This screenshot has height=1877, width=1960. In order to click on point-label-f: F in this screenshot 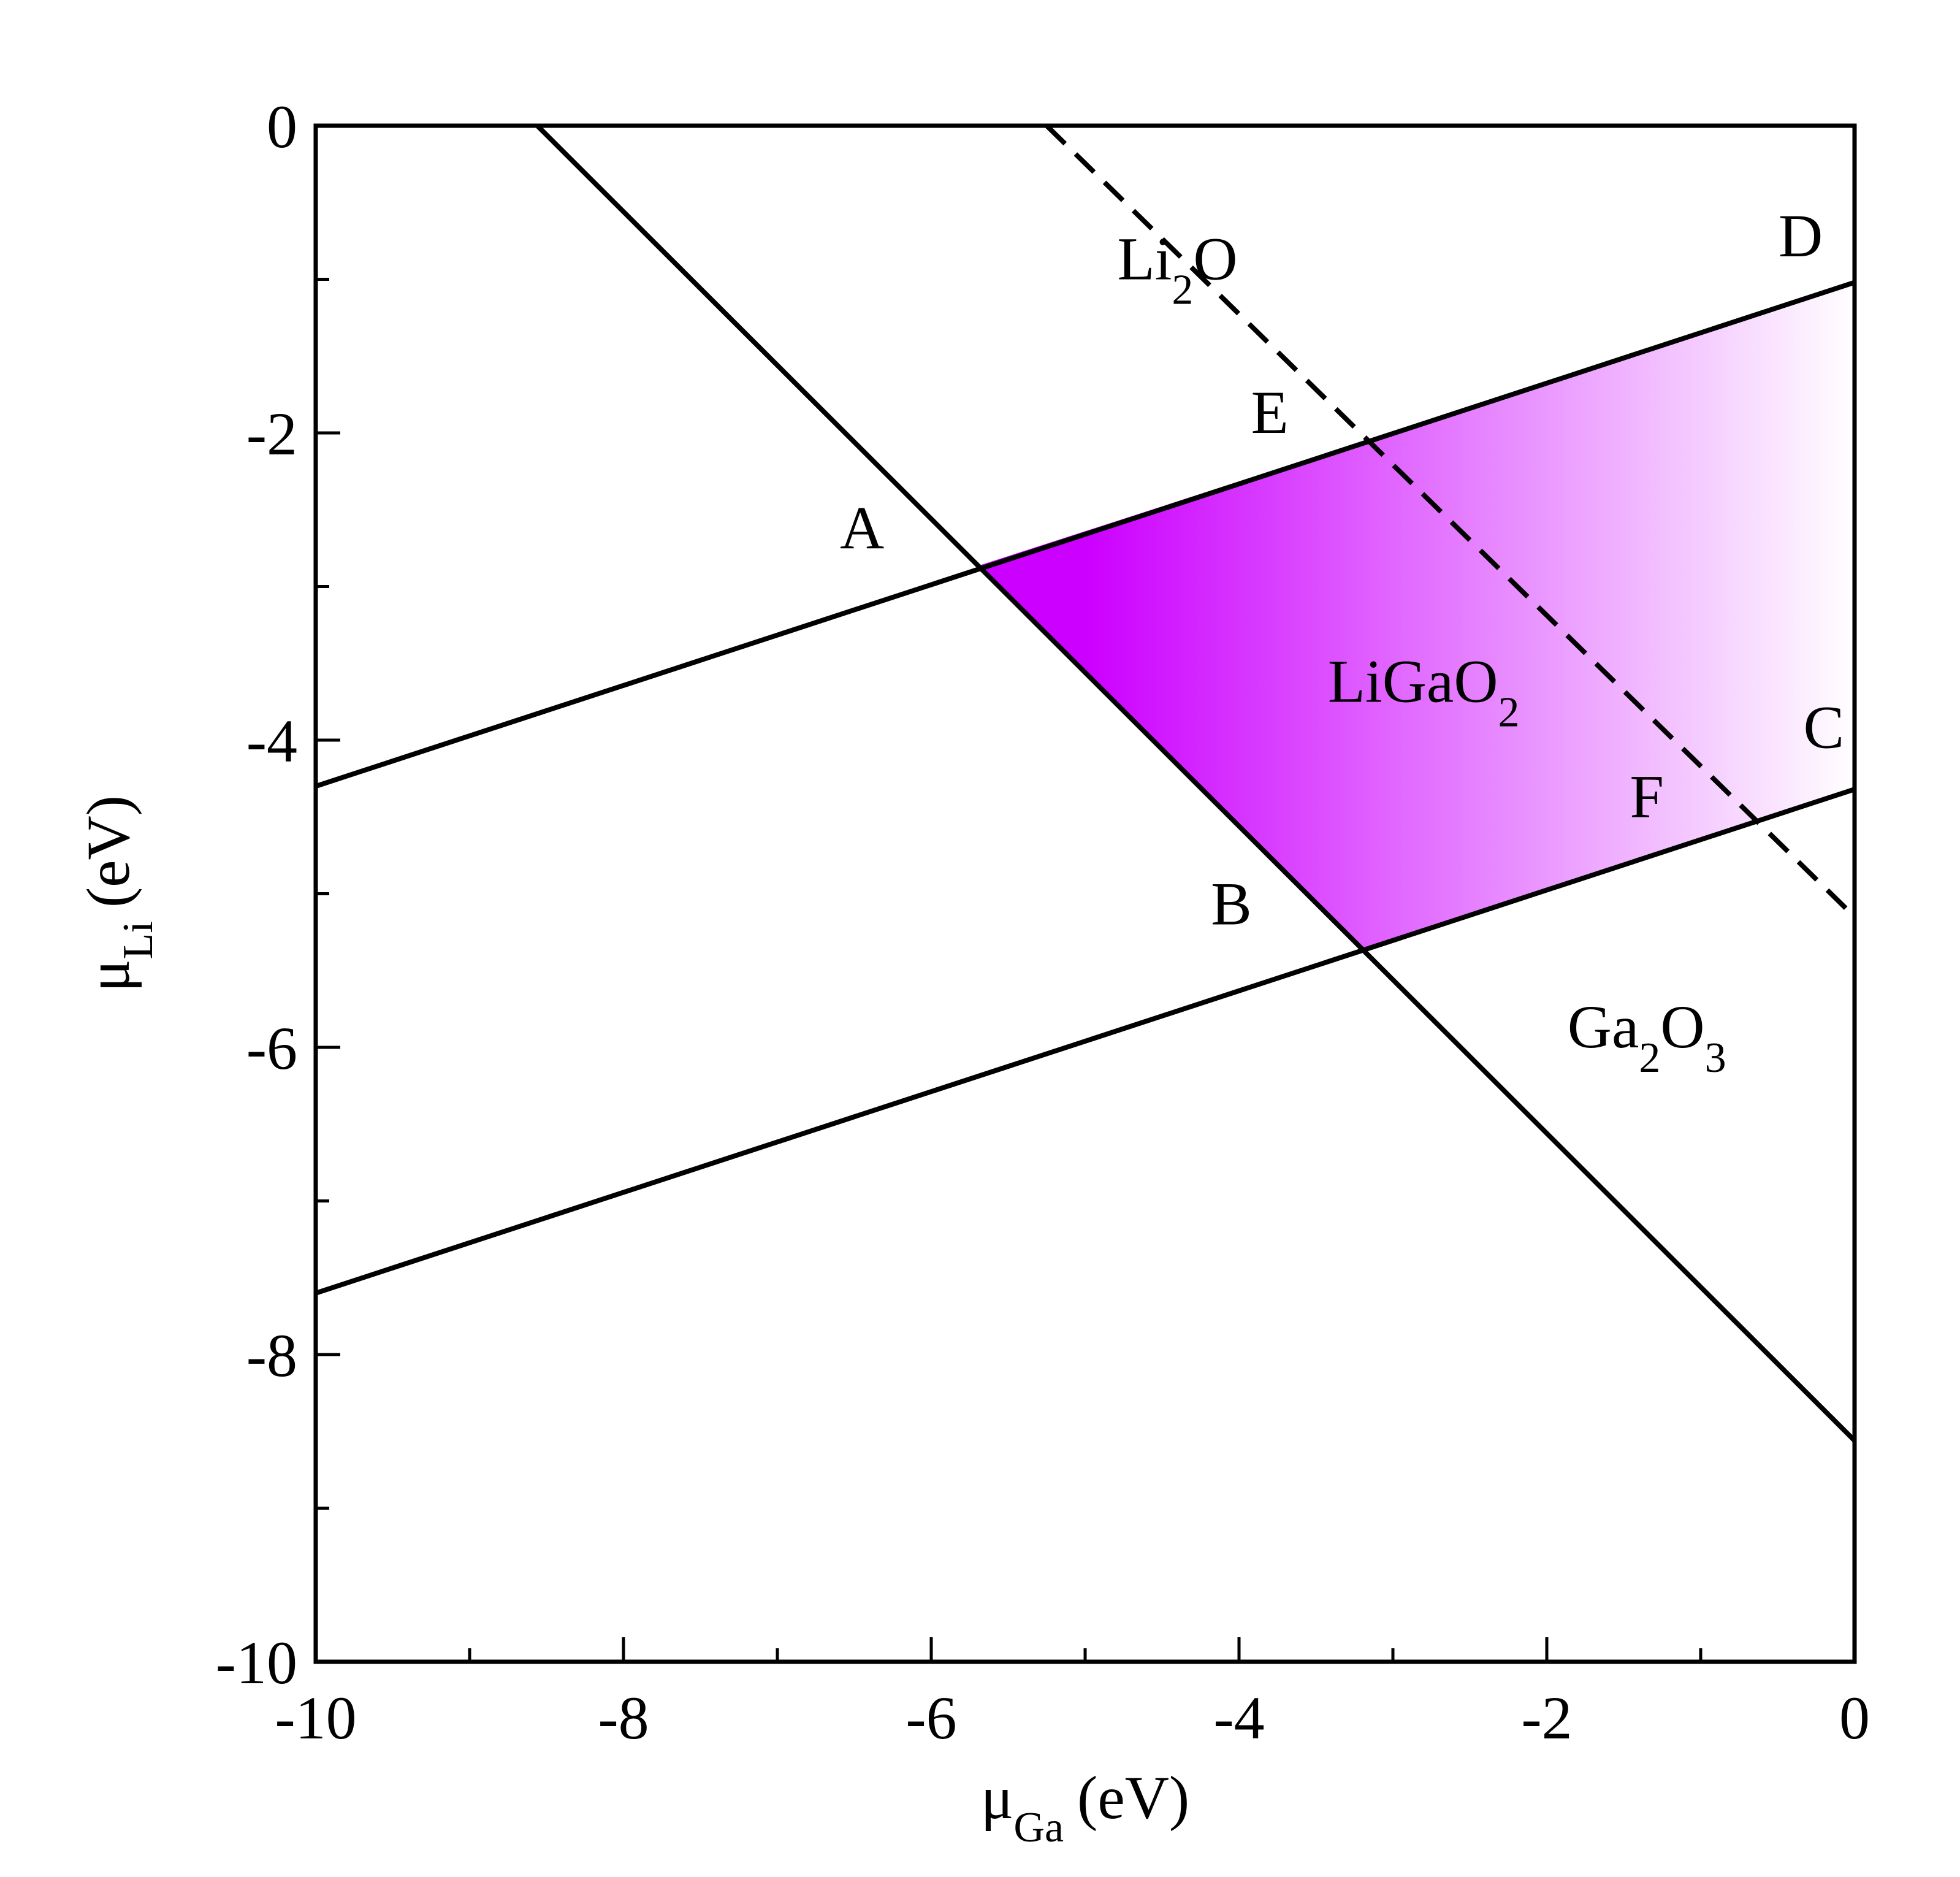, I will do `click(1647, 796)`.